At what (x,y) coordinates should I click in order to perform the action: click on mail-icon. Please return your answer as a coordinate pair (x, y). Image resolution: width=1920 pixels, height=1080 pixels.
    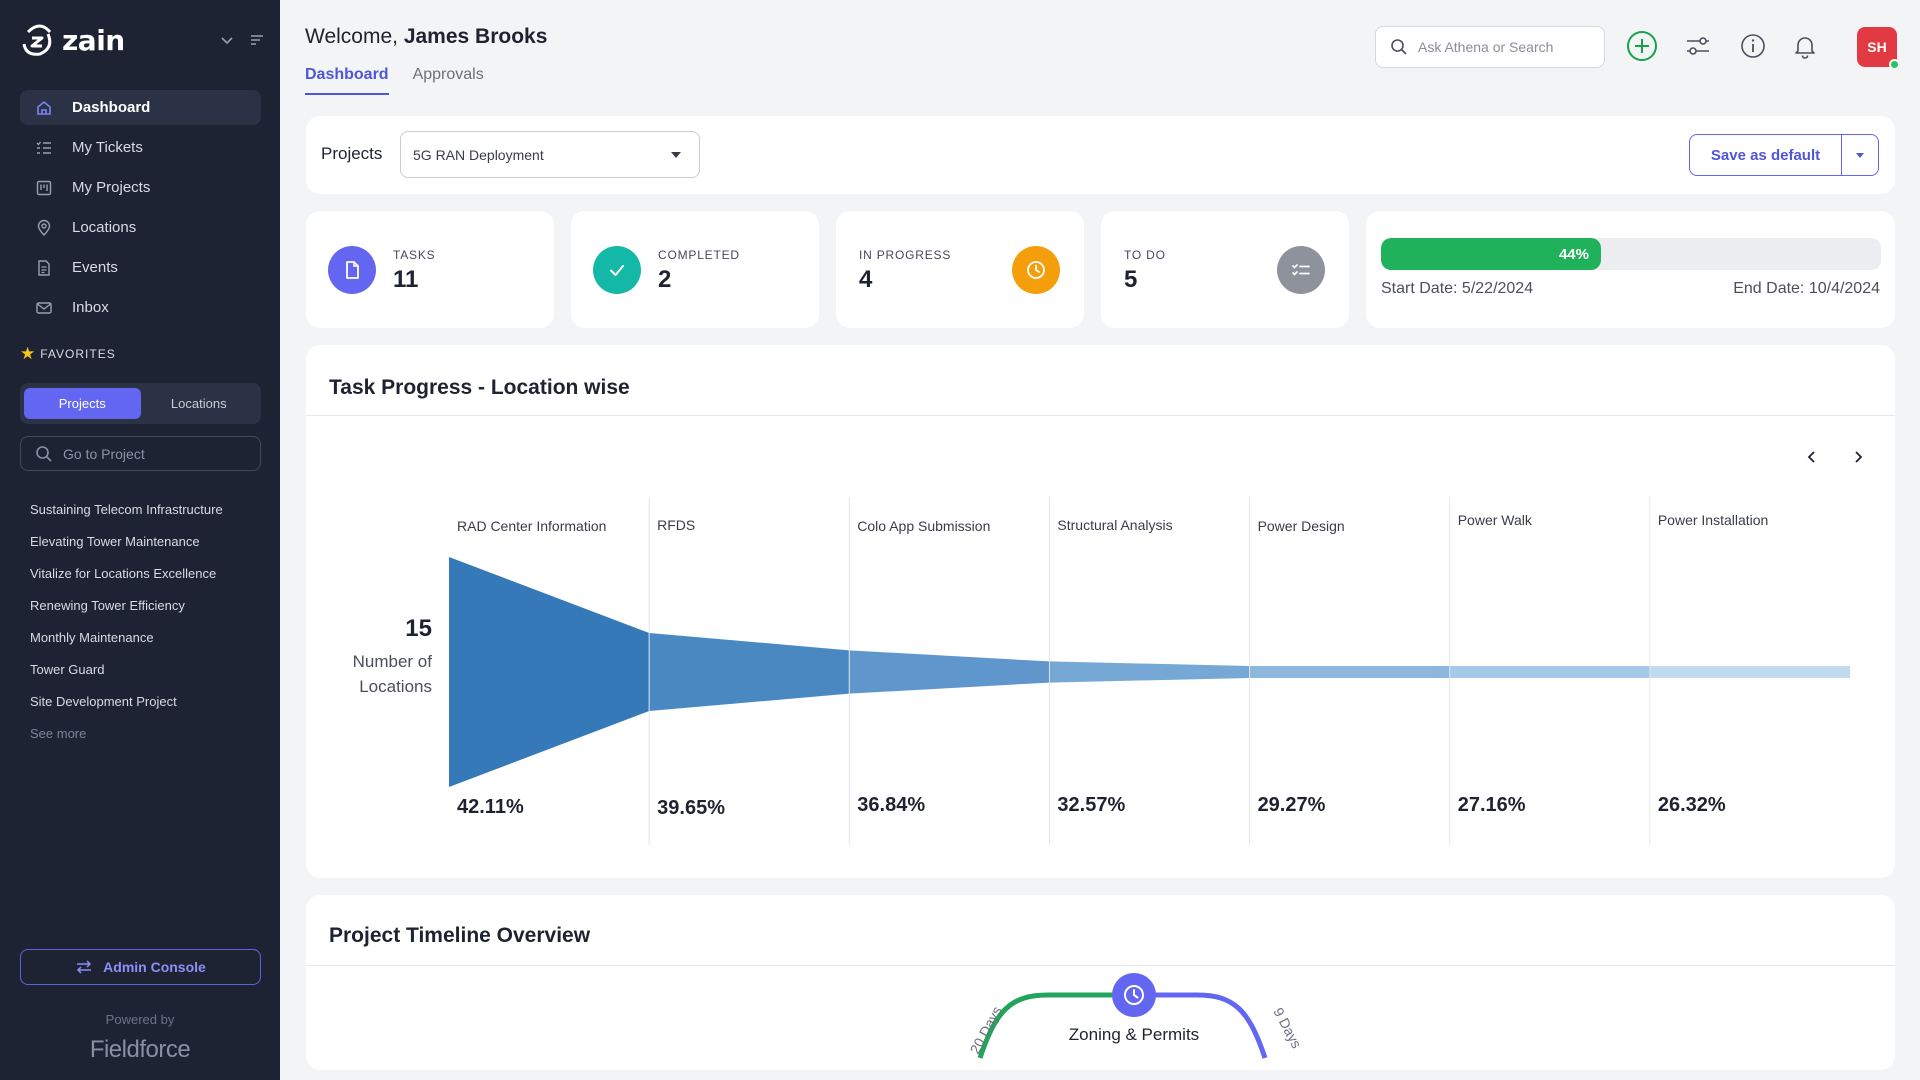
    Looking at the image, I should click on (44, 308).